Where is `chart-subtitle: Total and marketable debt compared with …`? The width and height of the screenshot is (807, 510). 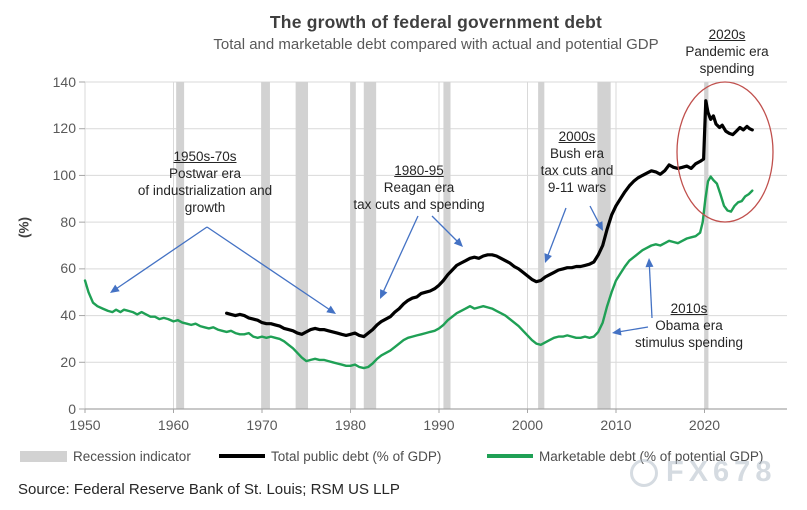
chart-subtitle: Total and marketable debt compared with … is located at coordinates (436, 44).